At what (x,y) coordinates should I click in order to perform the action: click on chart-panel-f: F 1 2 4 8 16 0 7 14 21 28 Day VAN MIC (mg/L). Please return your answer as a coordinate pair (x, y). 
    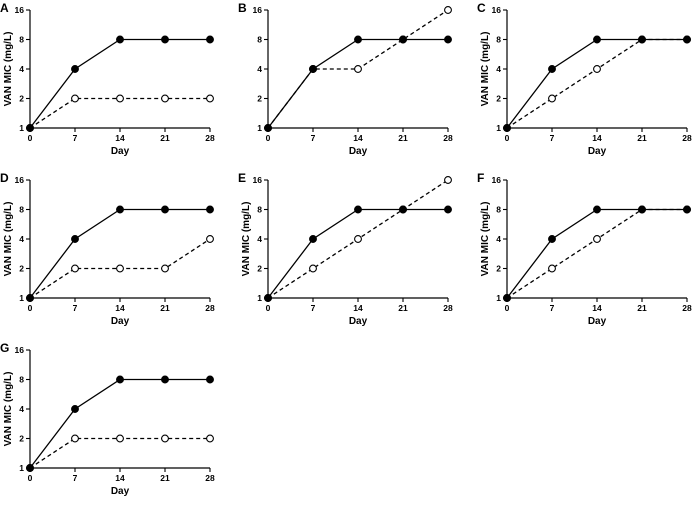
    Looking at the image, I should click on (584, 249).